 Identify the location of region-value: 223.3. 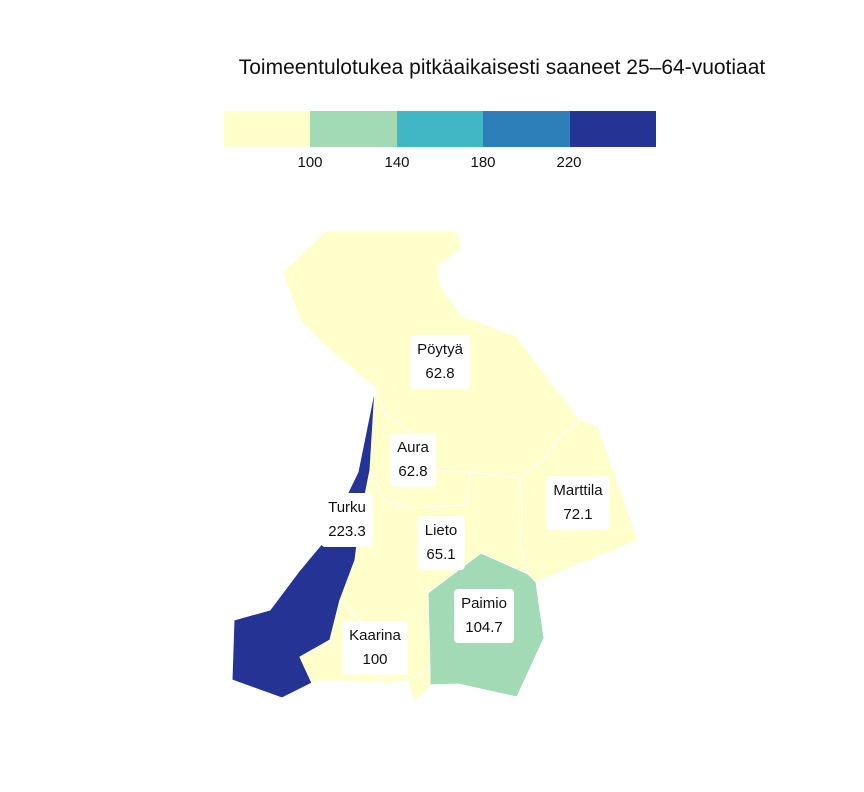
(347, 531).